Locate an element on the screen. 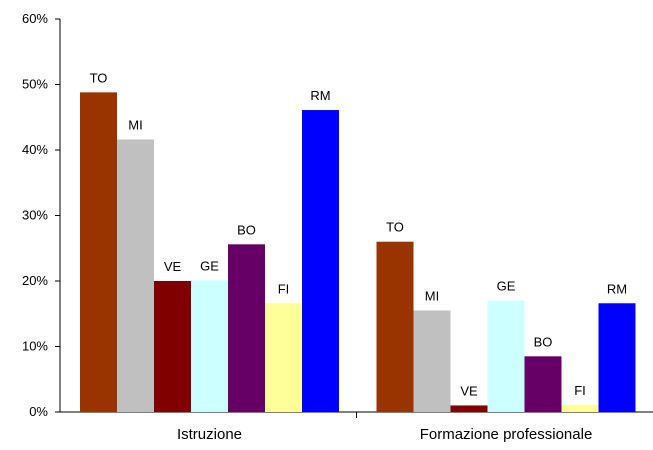  y-tick-label: 40% is located at coordinates (35, 149).